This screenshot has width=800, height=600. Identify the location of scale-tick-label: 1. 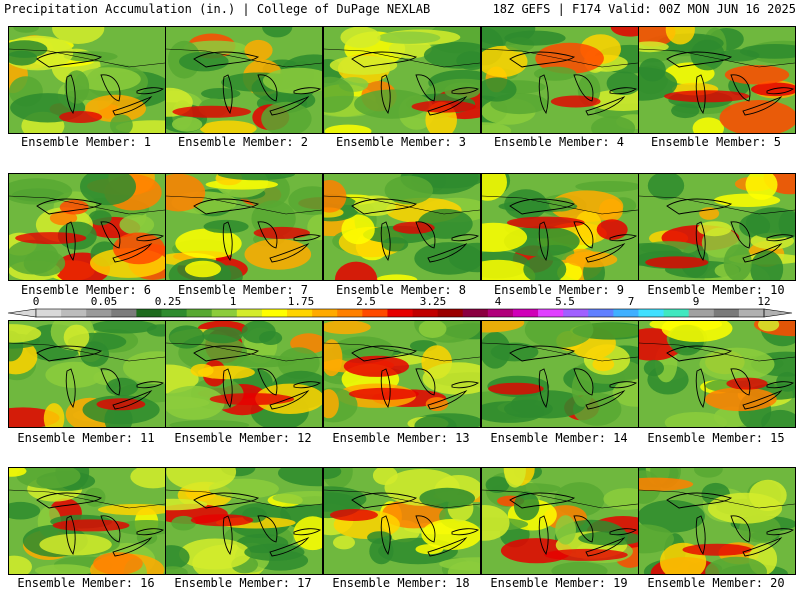
(233, 301).